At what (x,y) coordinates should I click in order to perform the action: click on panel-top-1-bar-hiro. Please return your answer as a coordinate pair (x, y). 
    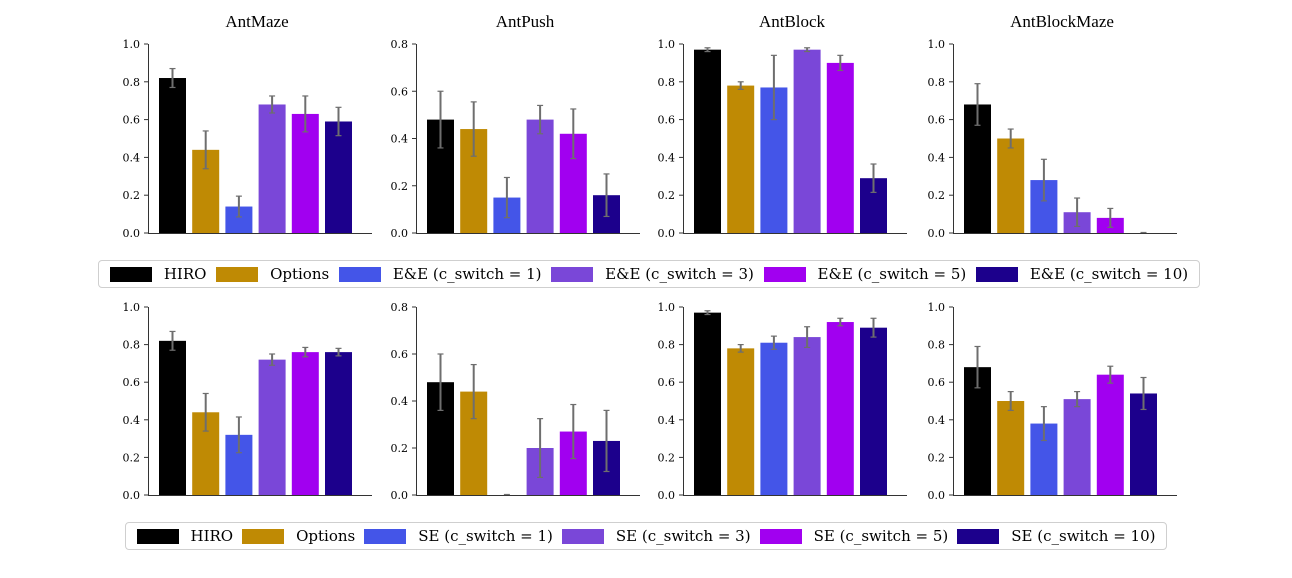
    Looking at the image, I should click on (172, 156).